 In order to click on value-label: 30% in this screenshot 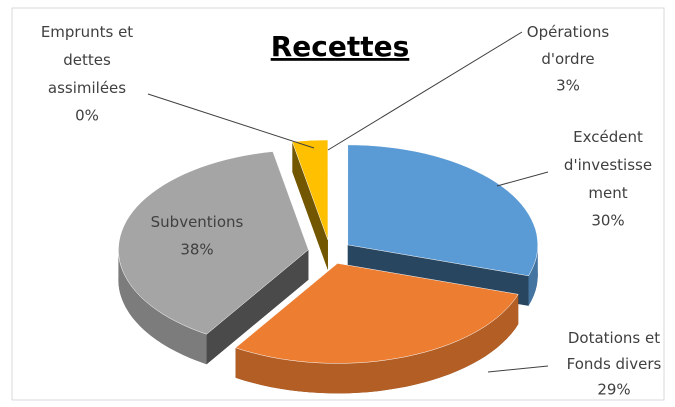, I will do `click(607, 221)`.